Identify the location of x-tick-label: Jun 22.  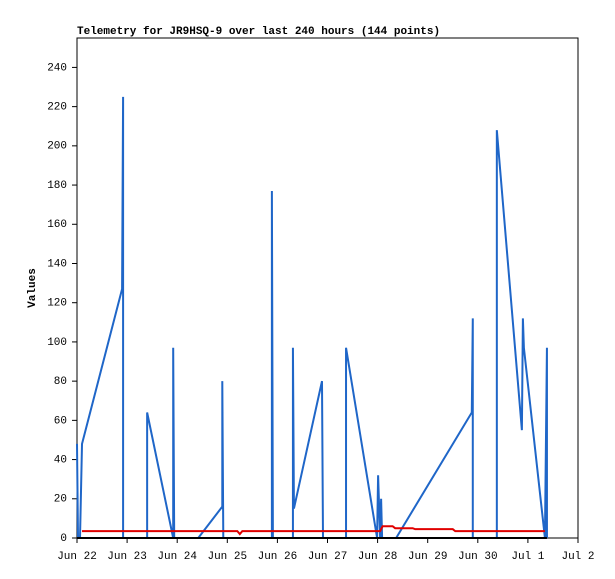
(77, 557).